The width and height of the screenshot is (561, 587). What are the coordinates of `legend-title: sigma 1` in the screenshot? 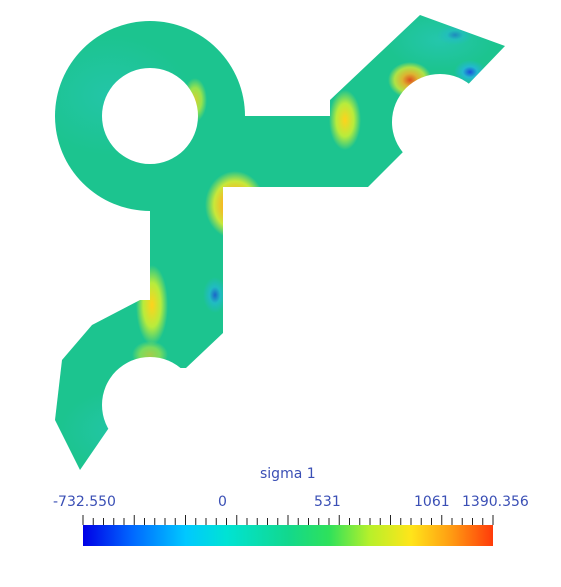 It's located at (288, 474).